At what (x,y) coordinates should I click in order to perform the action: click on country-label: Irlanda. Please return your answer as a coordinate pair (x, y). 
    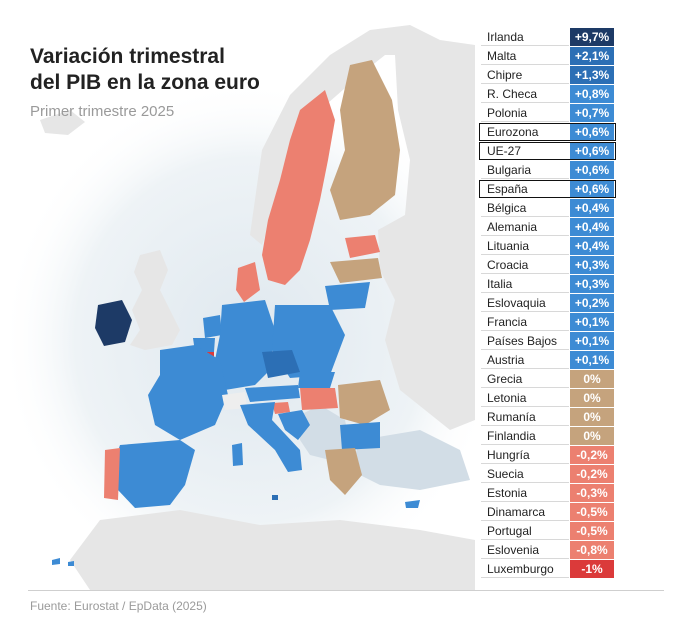
    Looking at the image, I should click on (525, 37).